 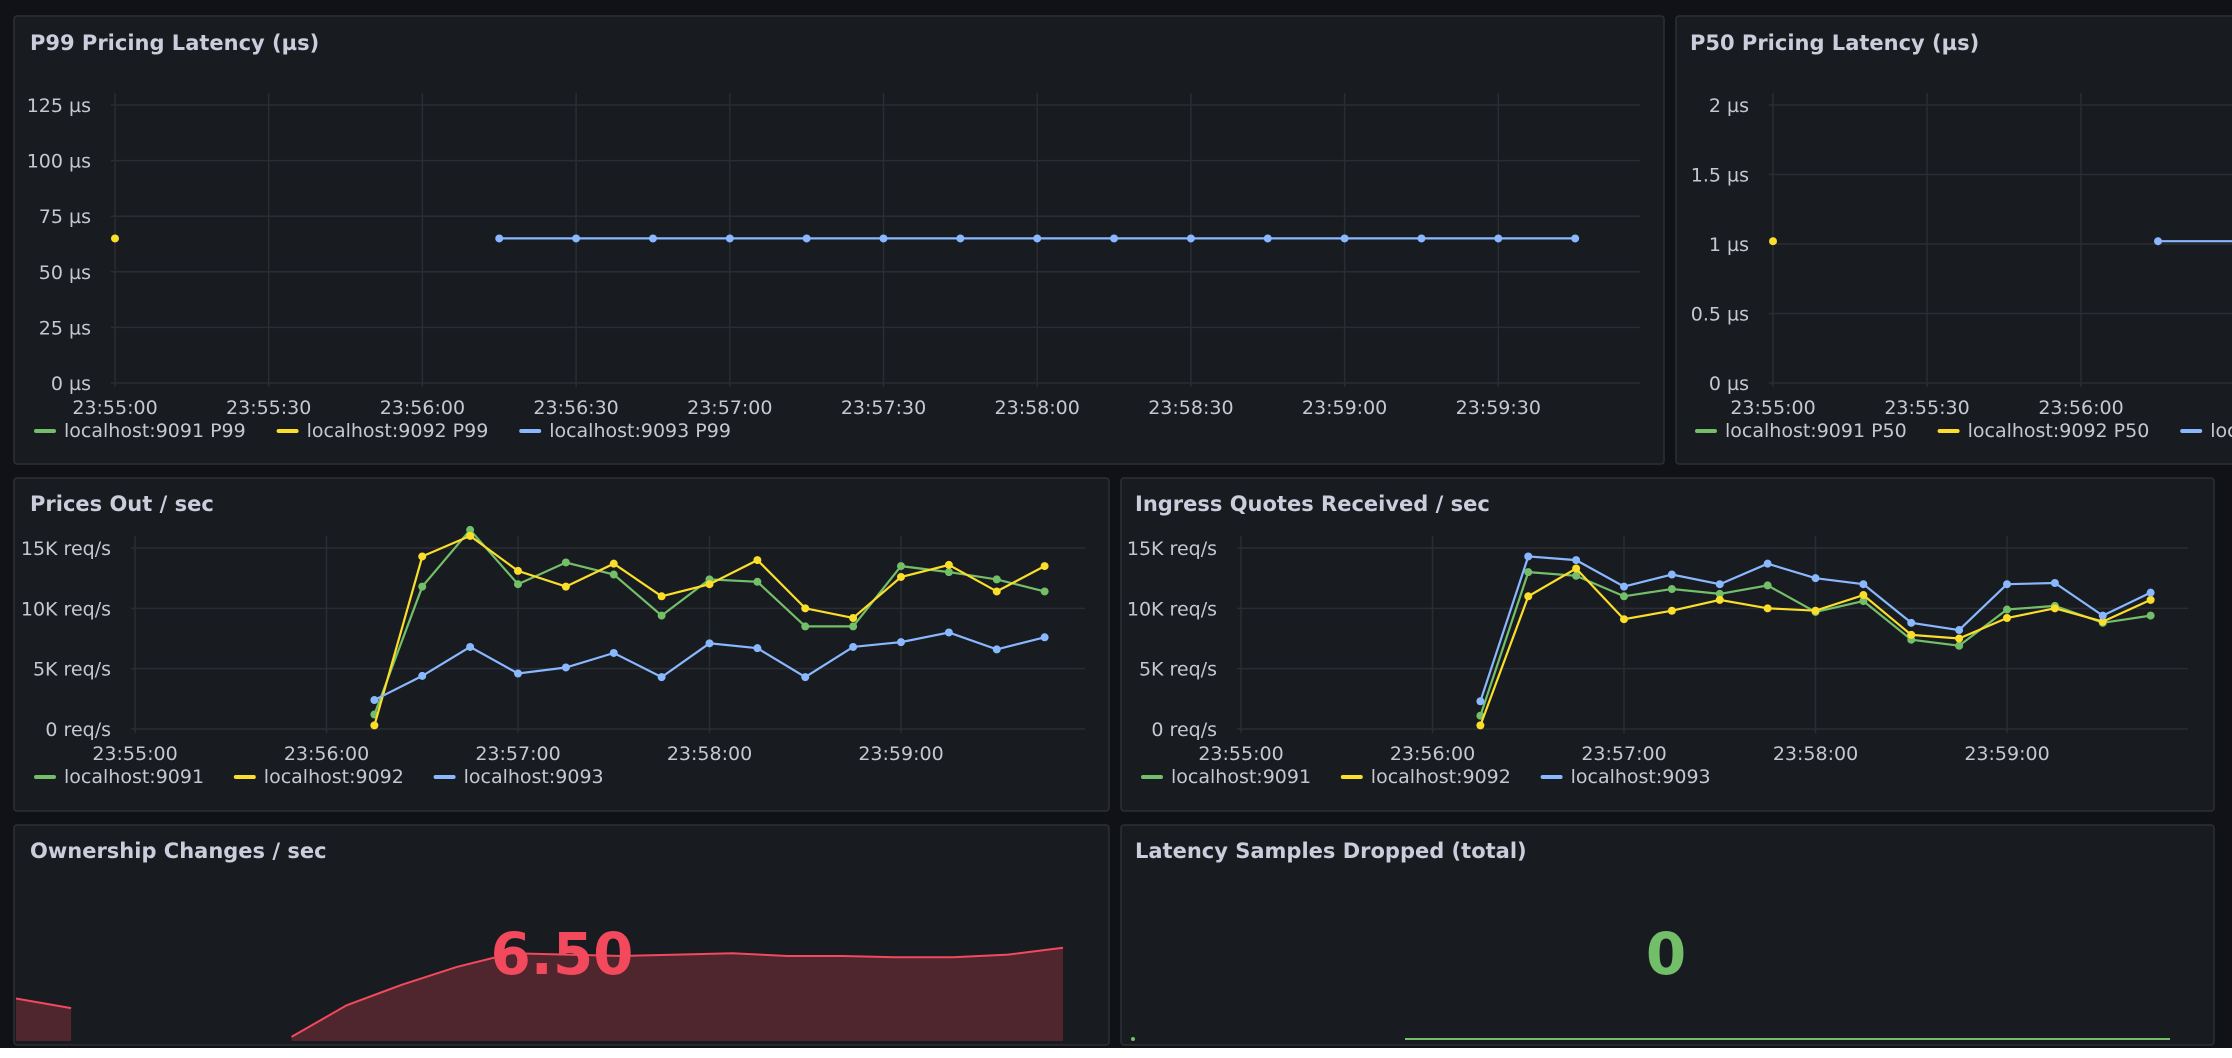 I want to click on panel-title: P50 Pricing Latency (µs), so click(x=1834, y=43).